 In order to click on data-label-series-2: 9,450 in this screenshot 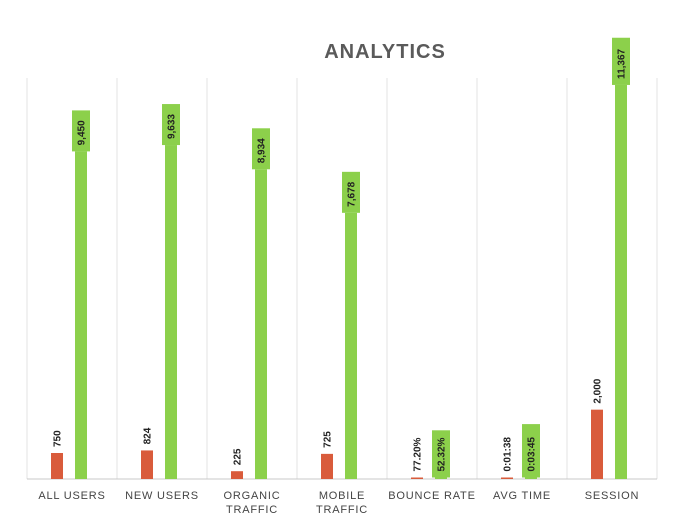, I will do `click(81, 131)`.